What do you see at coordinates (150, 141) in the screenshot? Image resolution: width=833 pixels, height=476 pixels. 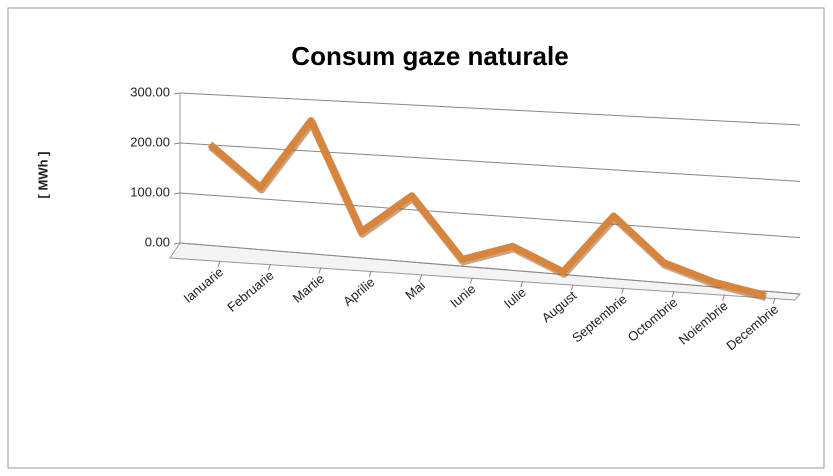 I see `y-tick-label: 200.00` at bounding box center [150, 141].